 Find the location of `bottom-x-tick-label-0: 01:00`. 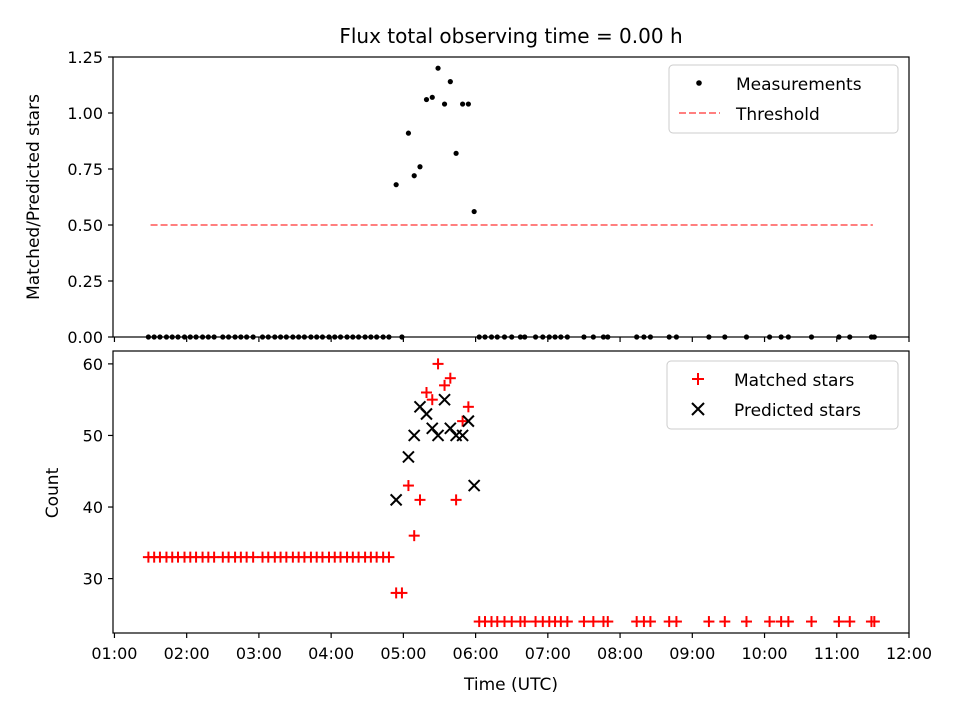

bottom-x-tick-label-0: 01:00 is located at coordinates (114, 653).